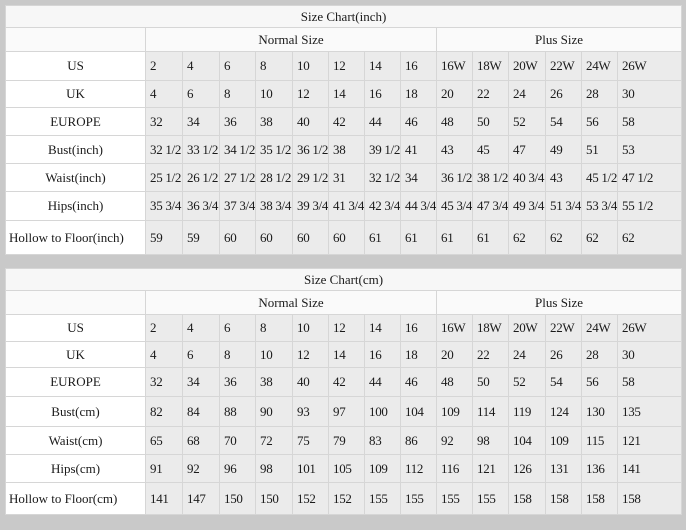  Describe the element at coordinates (75, 498) in the screenshot. I see `row-label: Hollow to Floor(cm)` at that location.